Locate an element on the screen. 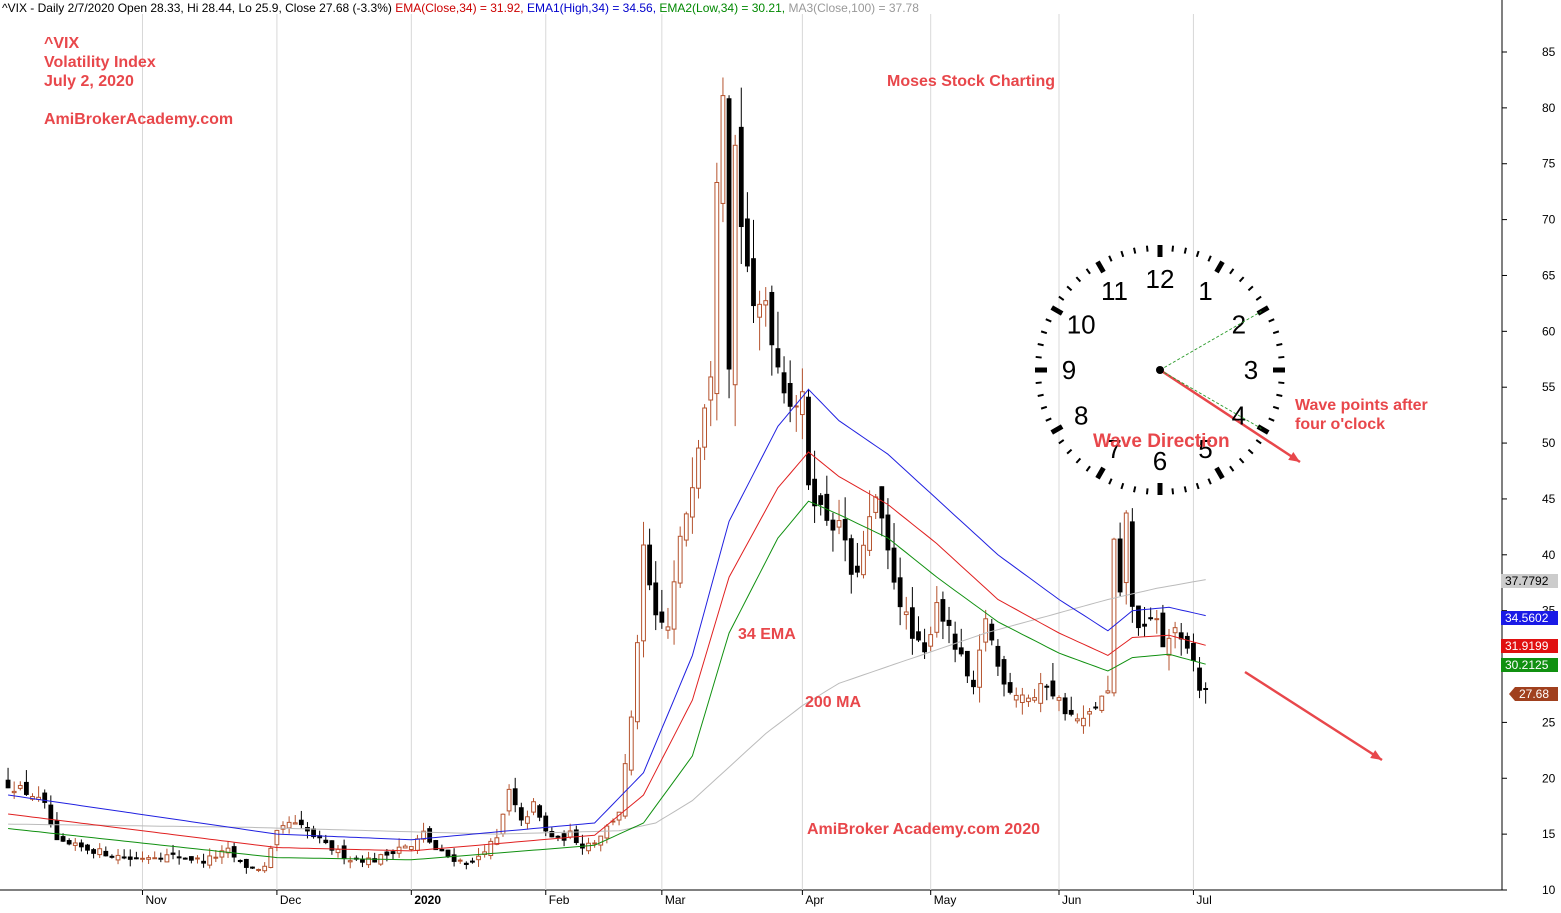 Image resolution: width=1561 pixels, height=913 pixels. ma-label: 200 MA is located at coordinates (833, 702).